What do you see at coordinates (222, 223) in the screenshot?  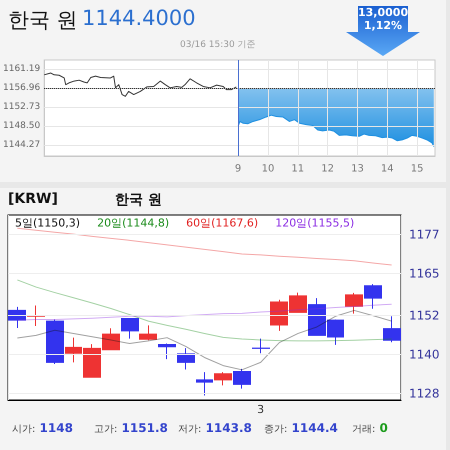 I see `series-label: 60일(1167,6)` at bounding box center [222, 223].